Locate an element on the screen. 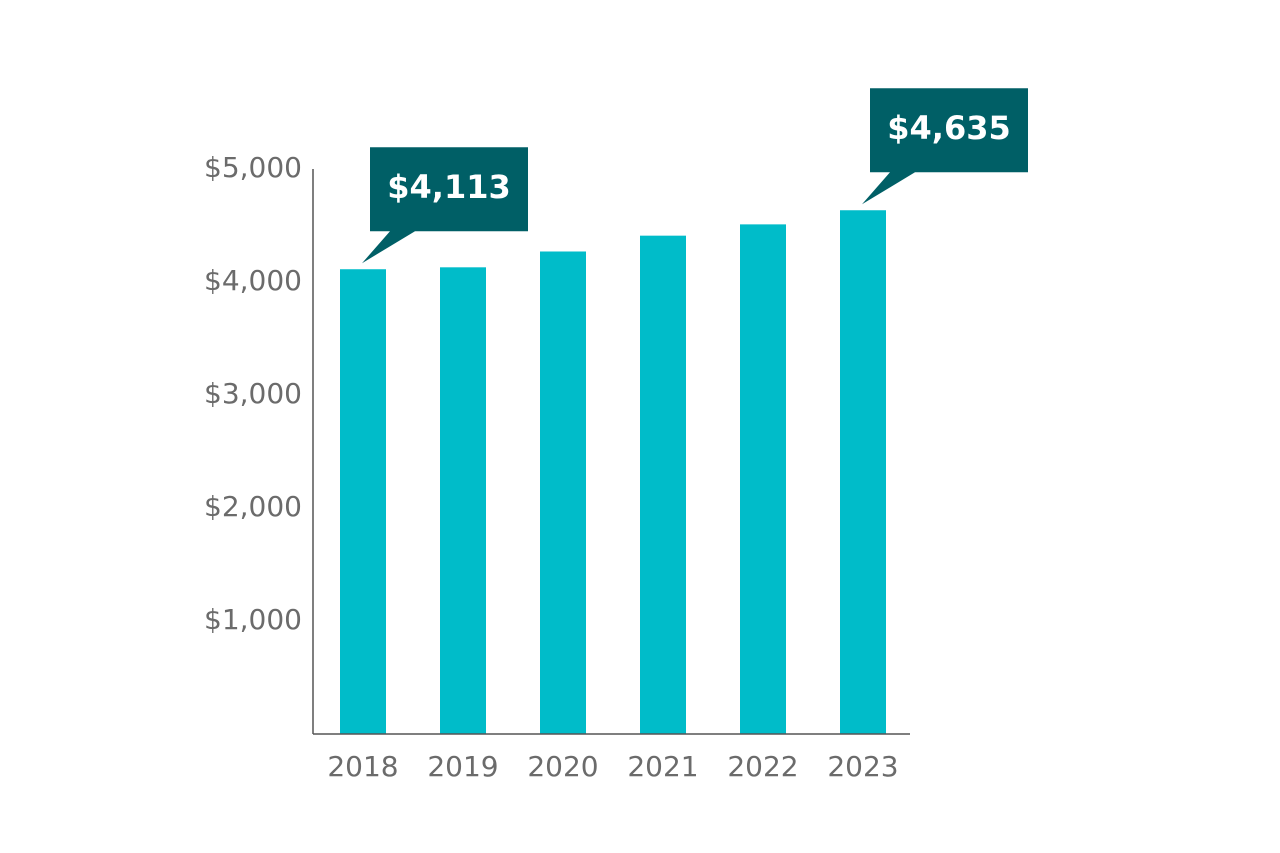  x-tick-label: 2023 is located at coordinates (862, 766).